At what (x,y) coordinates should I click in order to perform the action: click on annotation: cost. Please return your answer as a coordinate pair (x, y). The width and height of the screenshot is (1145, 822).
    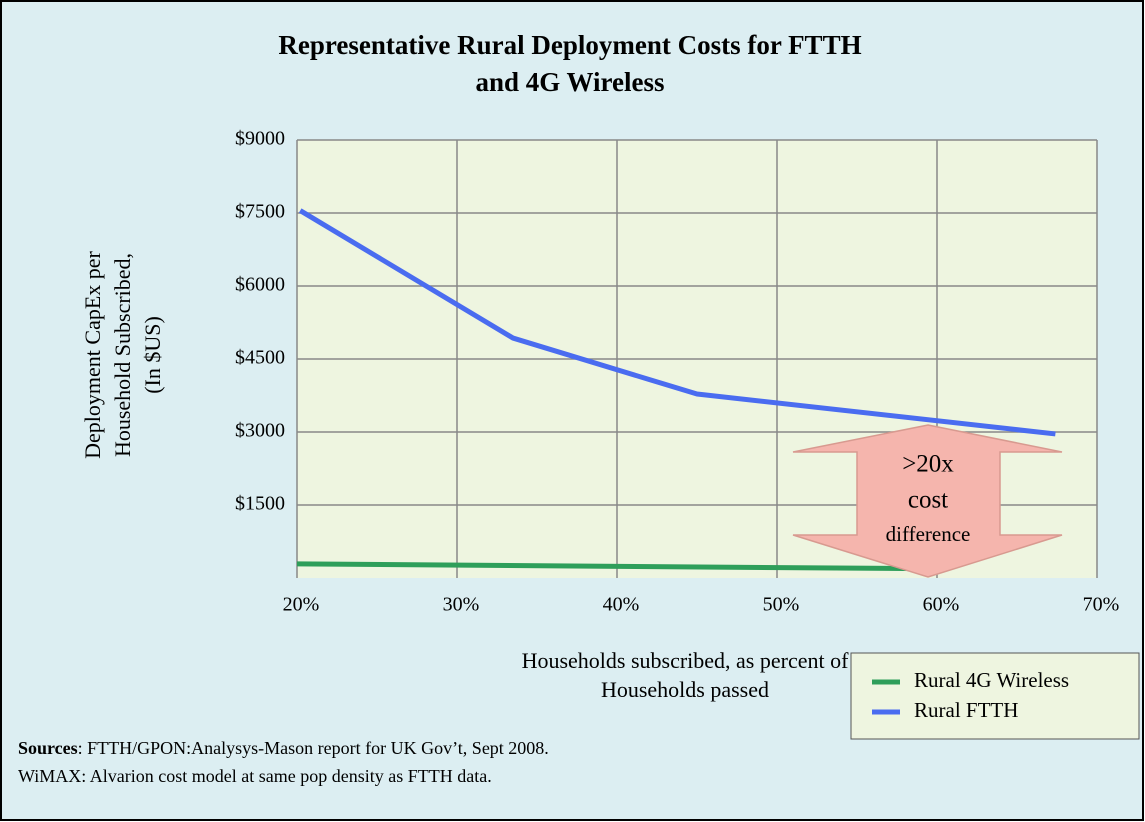
    Looking at the image, I should click on (928, 500).